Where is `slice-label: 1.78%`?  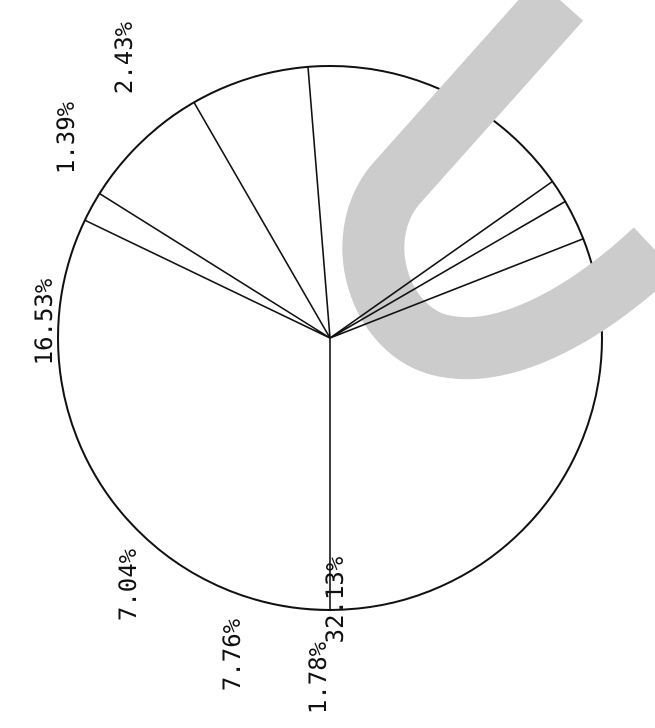
slice-label: 1.78% is located at coordinates (318, 677).